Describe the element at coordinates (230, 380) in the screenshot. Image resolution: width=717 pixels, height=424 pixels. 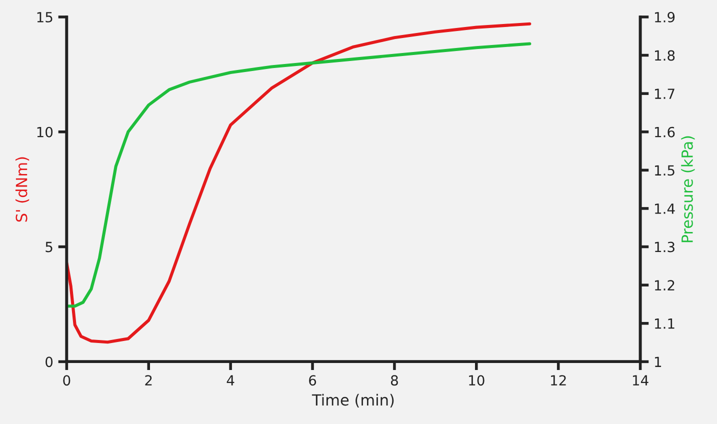
I see `x-tick-label: 4` at that location.